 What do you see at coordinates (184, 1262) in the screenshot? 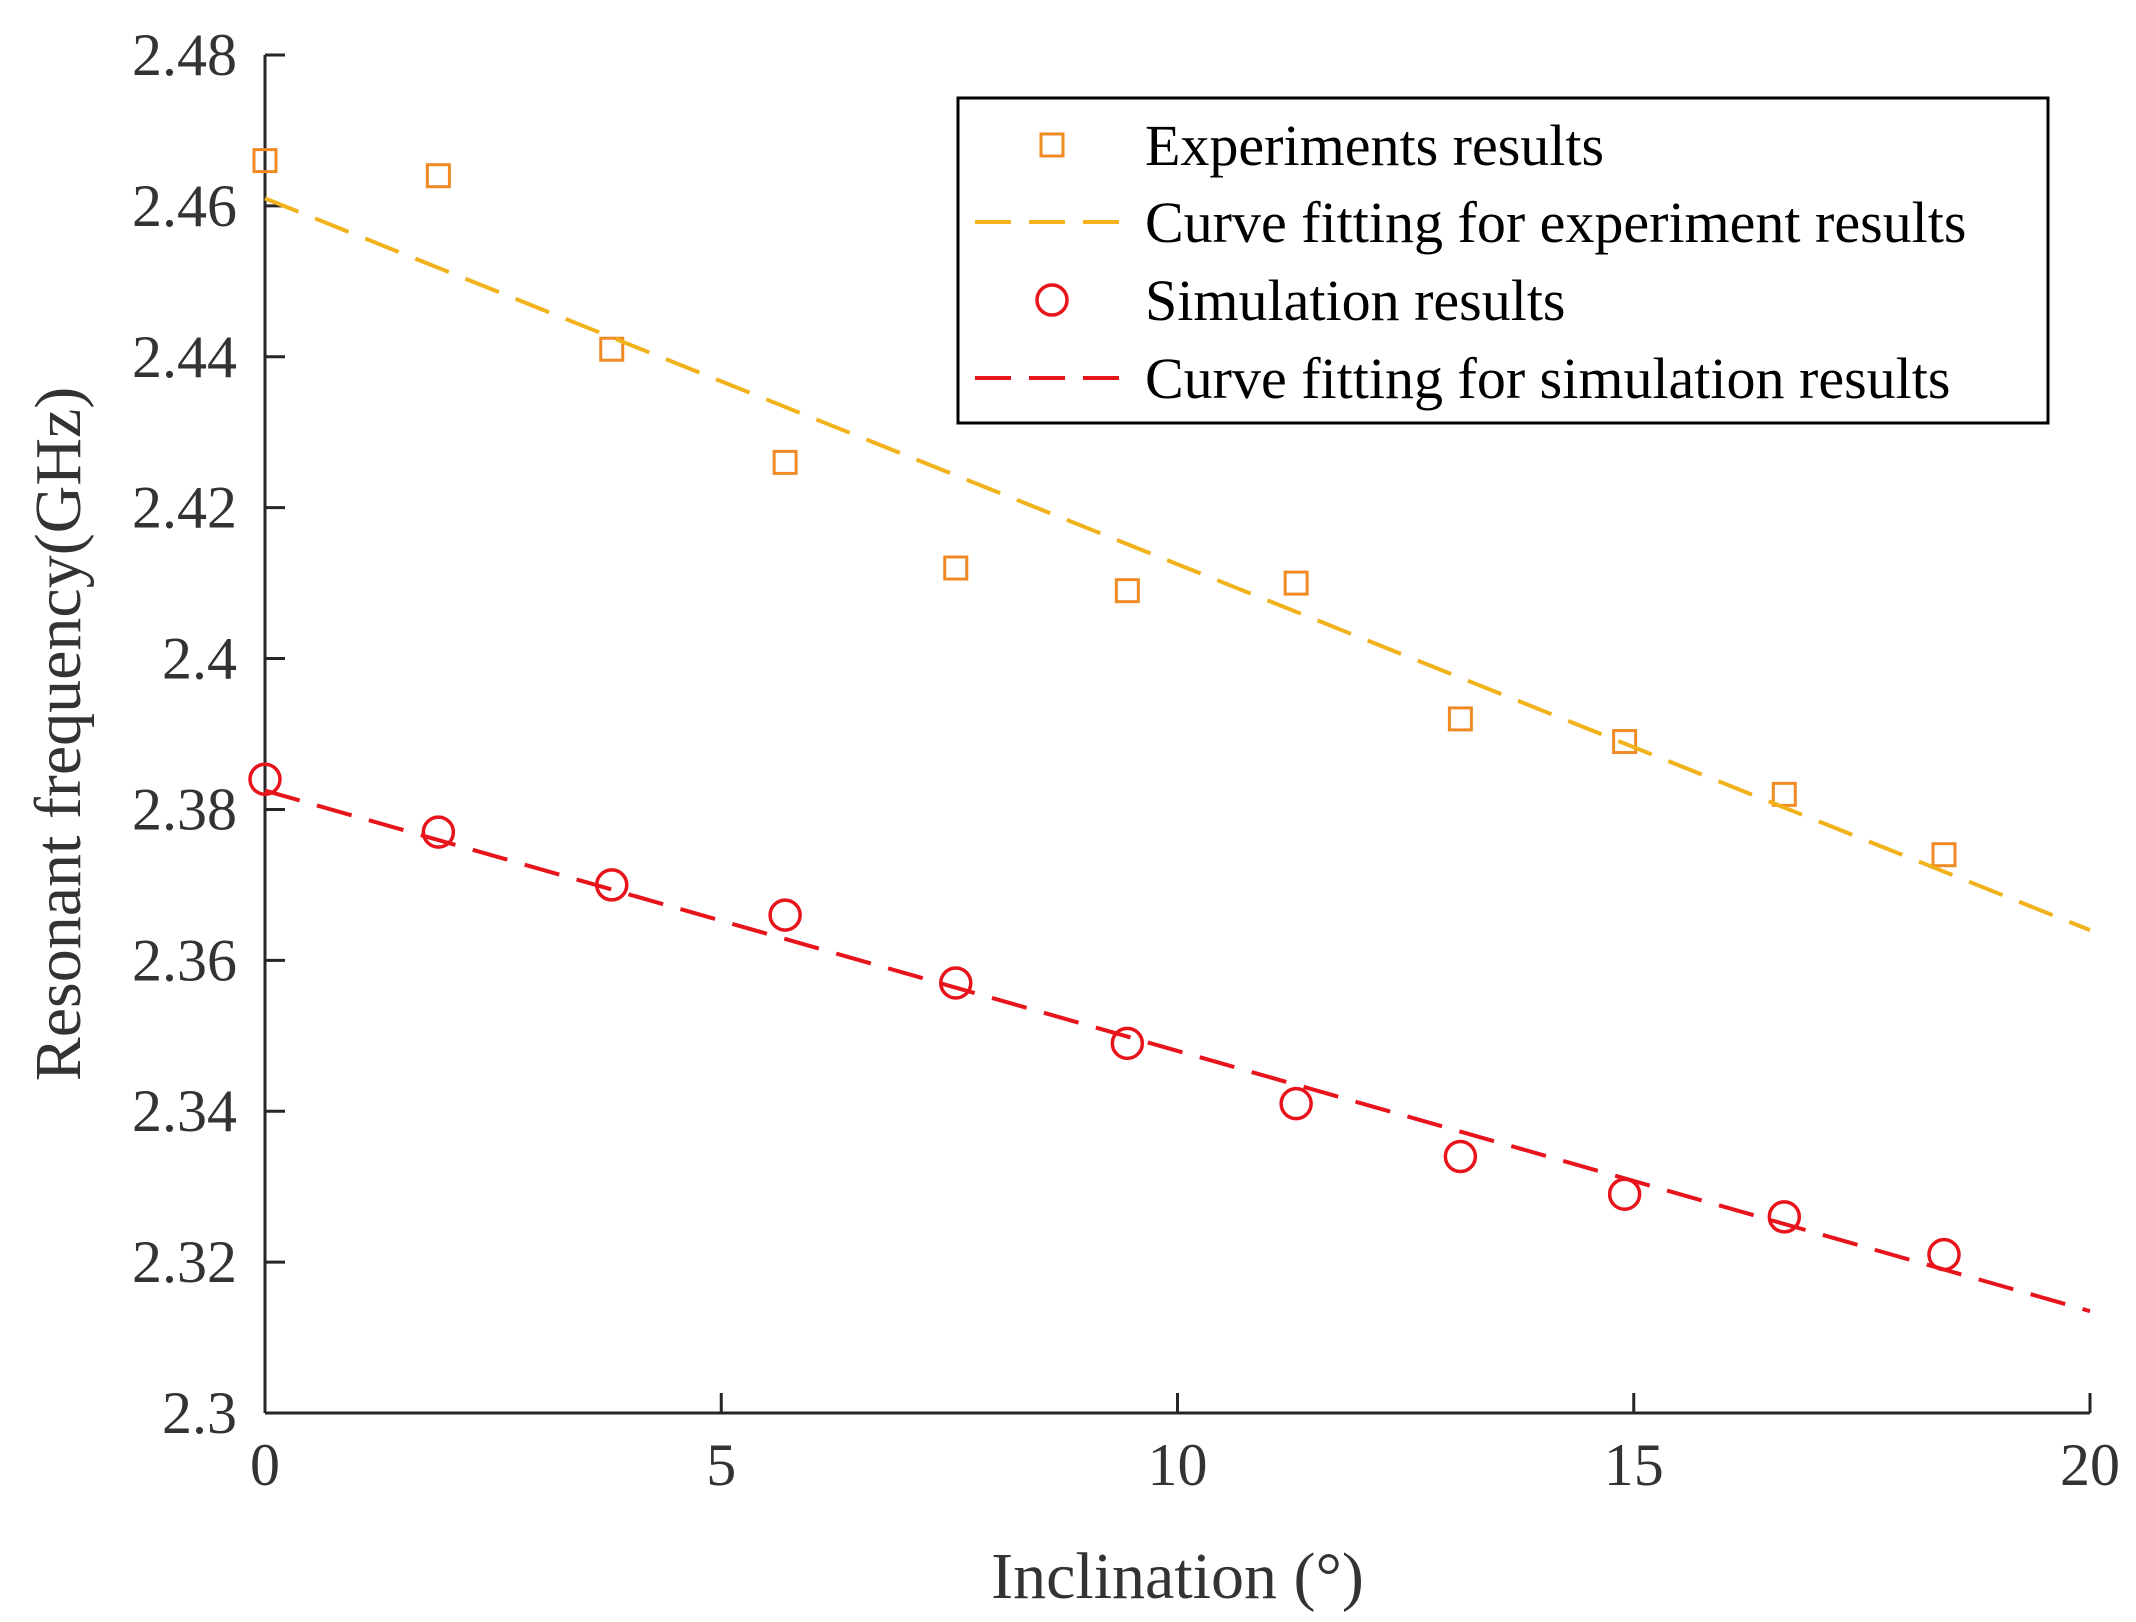
I see `y-tick-label: 2.32` at bounding box center [184, 1262].